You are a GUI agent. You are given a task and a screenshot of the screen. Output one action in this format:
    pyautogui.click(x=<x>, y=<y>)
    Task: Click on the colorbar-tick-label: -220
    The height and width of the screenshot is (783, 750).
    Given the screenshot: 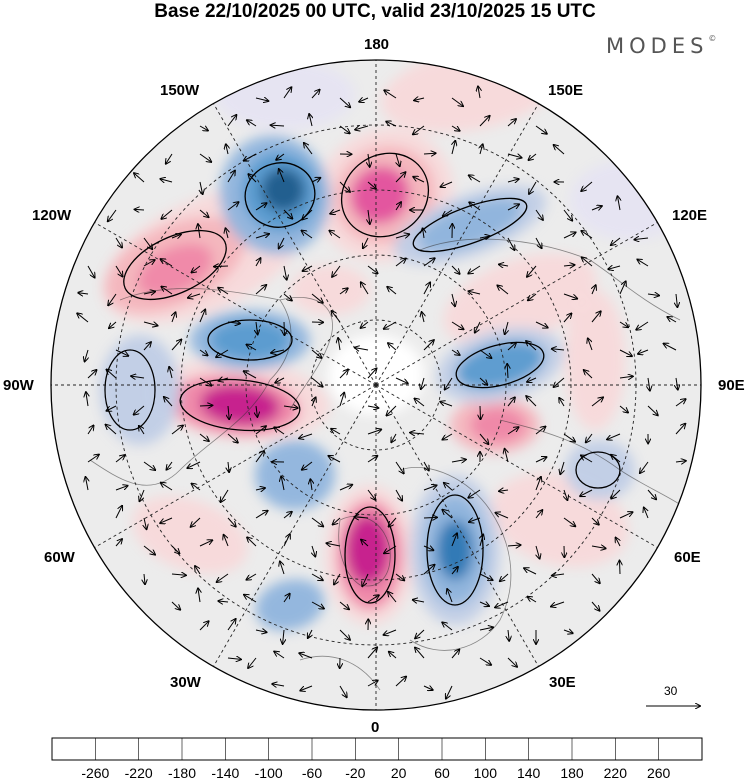 What is the action you would take?
    pyautogui.click(x=138, y=773)
    